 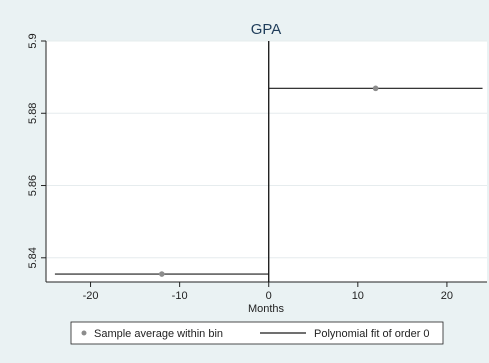 I want to click on y-tick-label: 5.84, so click(x=33, y=257).